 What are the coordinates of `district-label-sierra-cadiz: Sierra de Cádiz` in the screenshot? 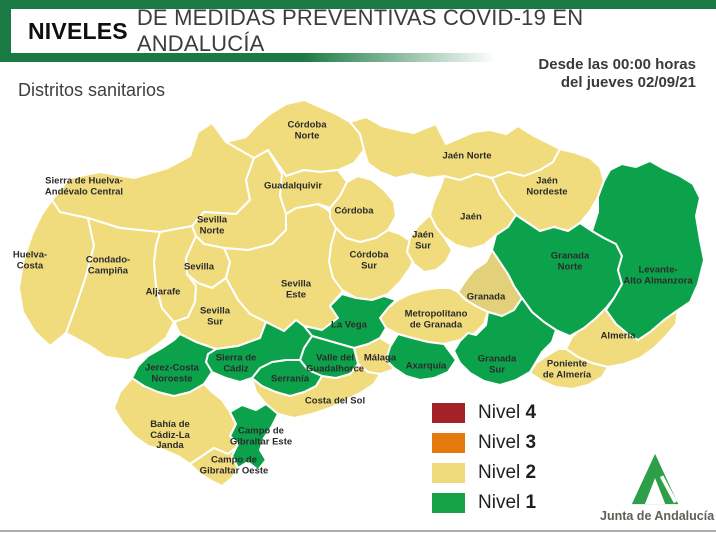 It's located at (236, 363).